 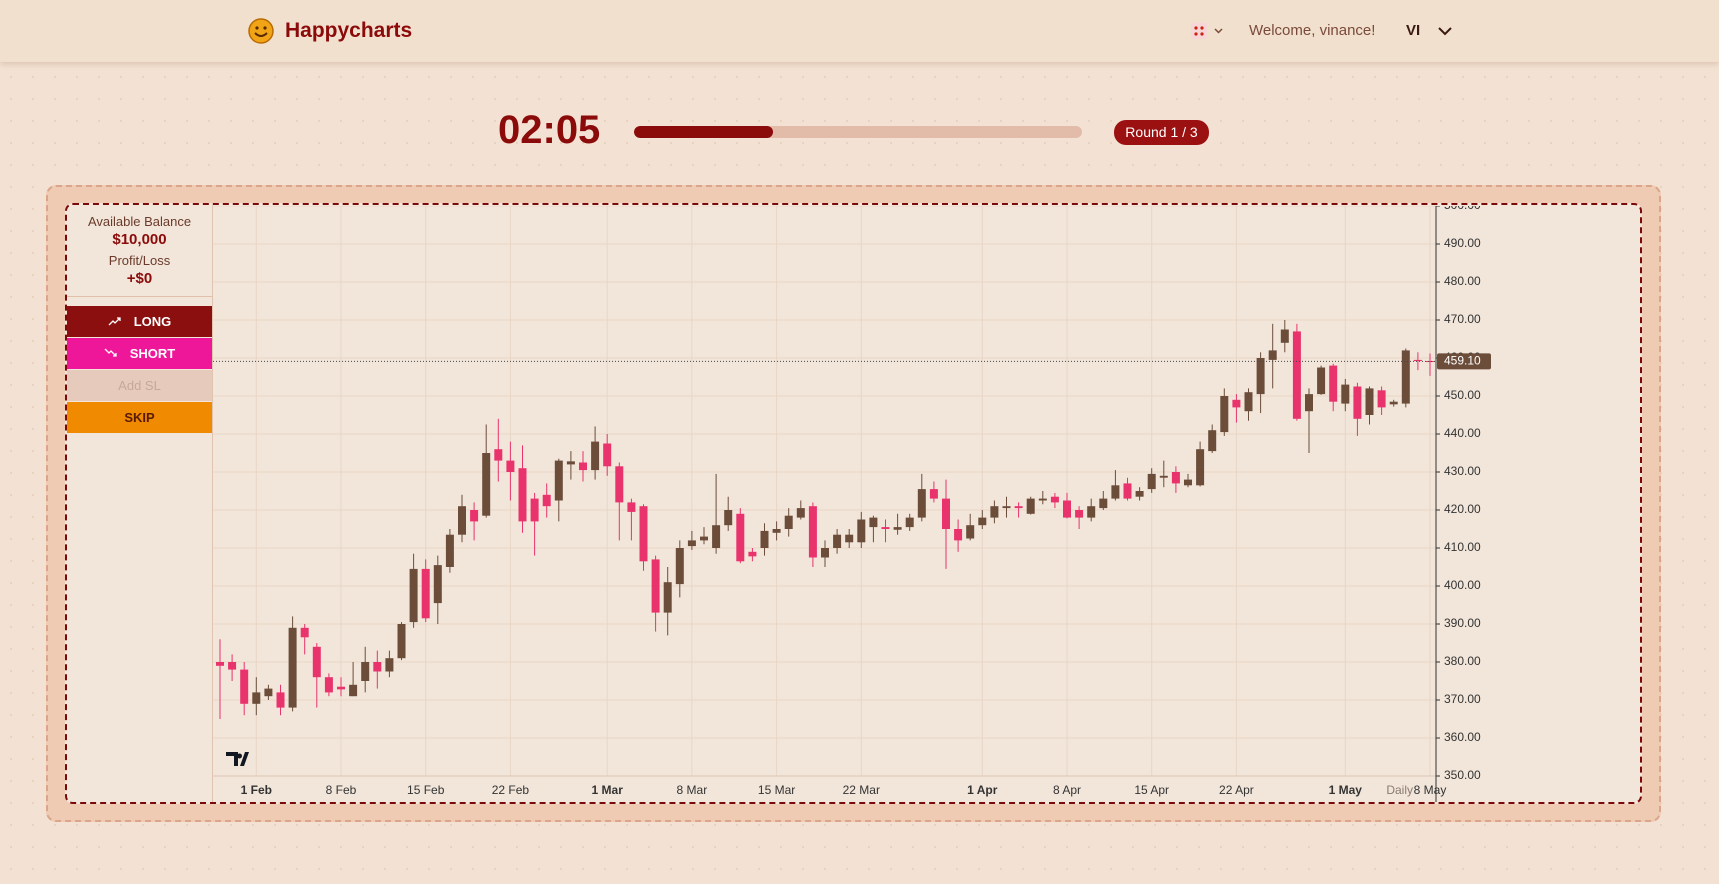 What do you see at coordinates (139, 221) in the screenshot?
I see `balance-label: Available Balance` at bounding box center [139, 221].